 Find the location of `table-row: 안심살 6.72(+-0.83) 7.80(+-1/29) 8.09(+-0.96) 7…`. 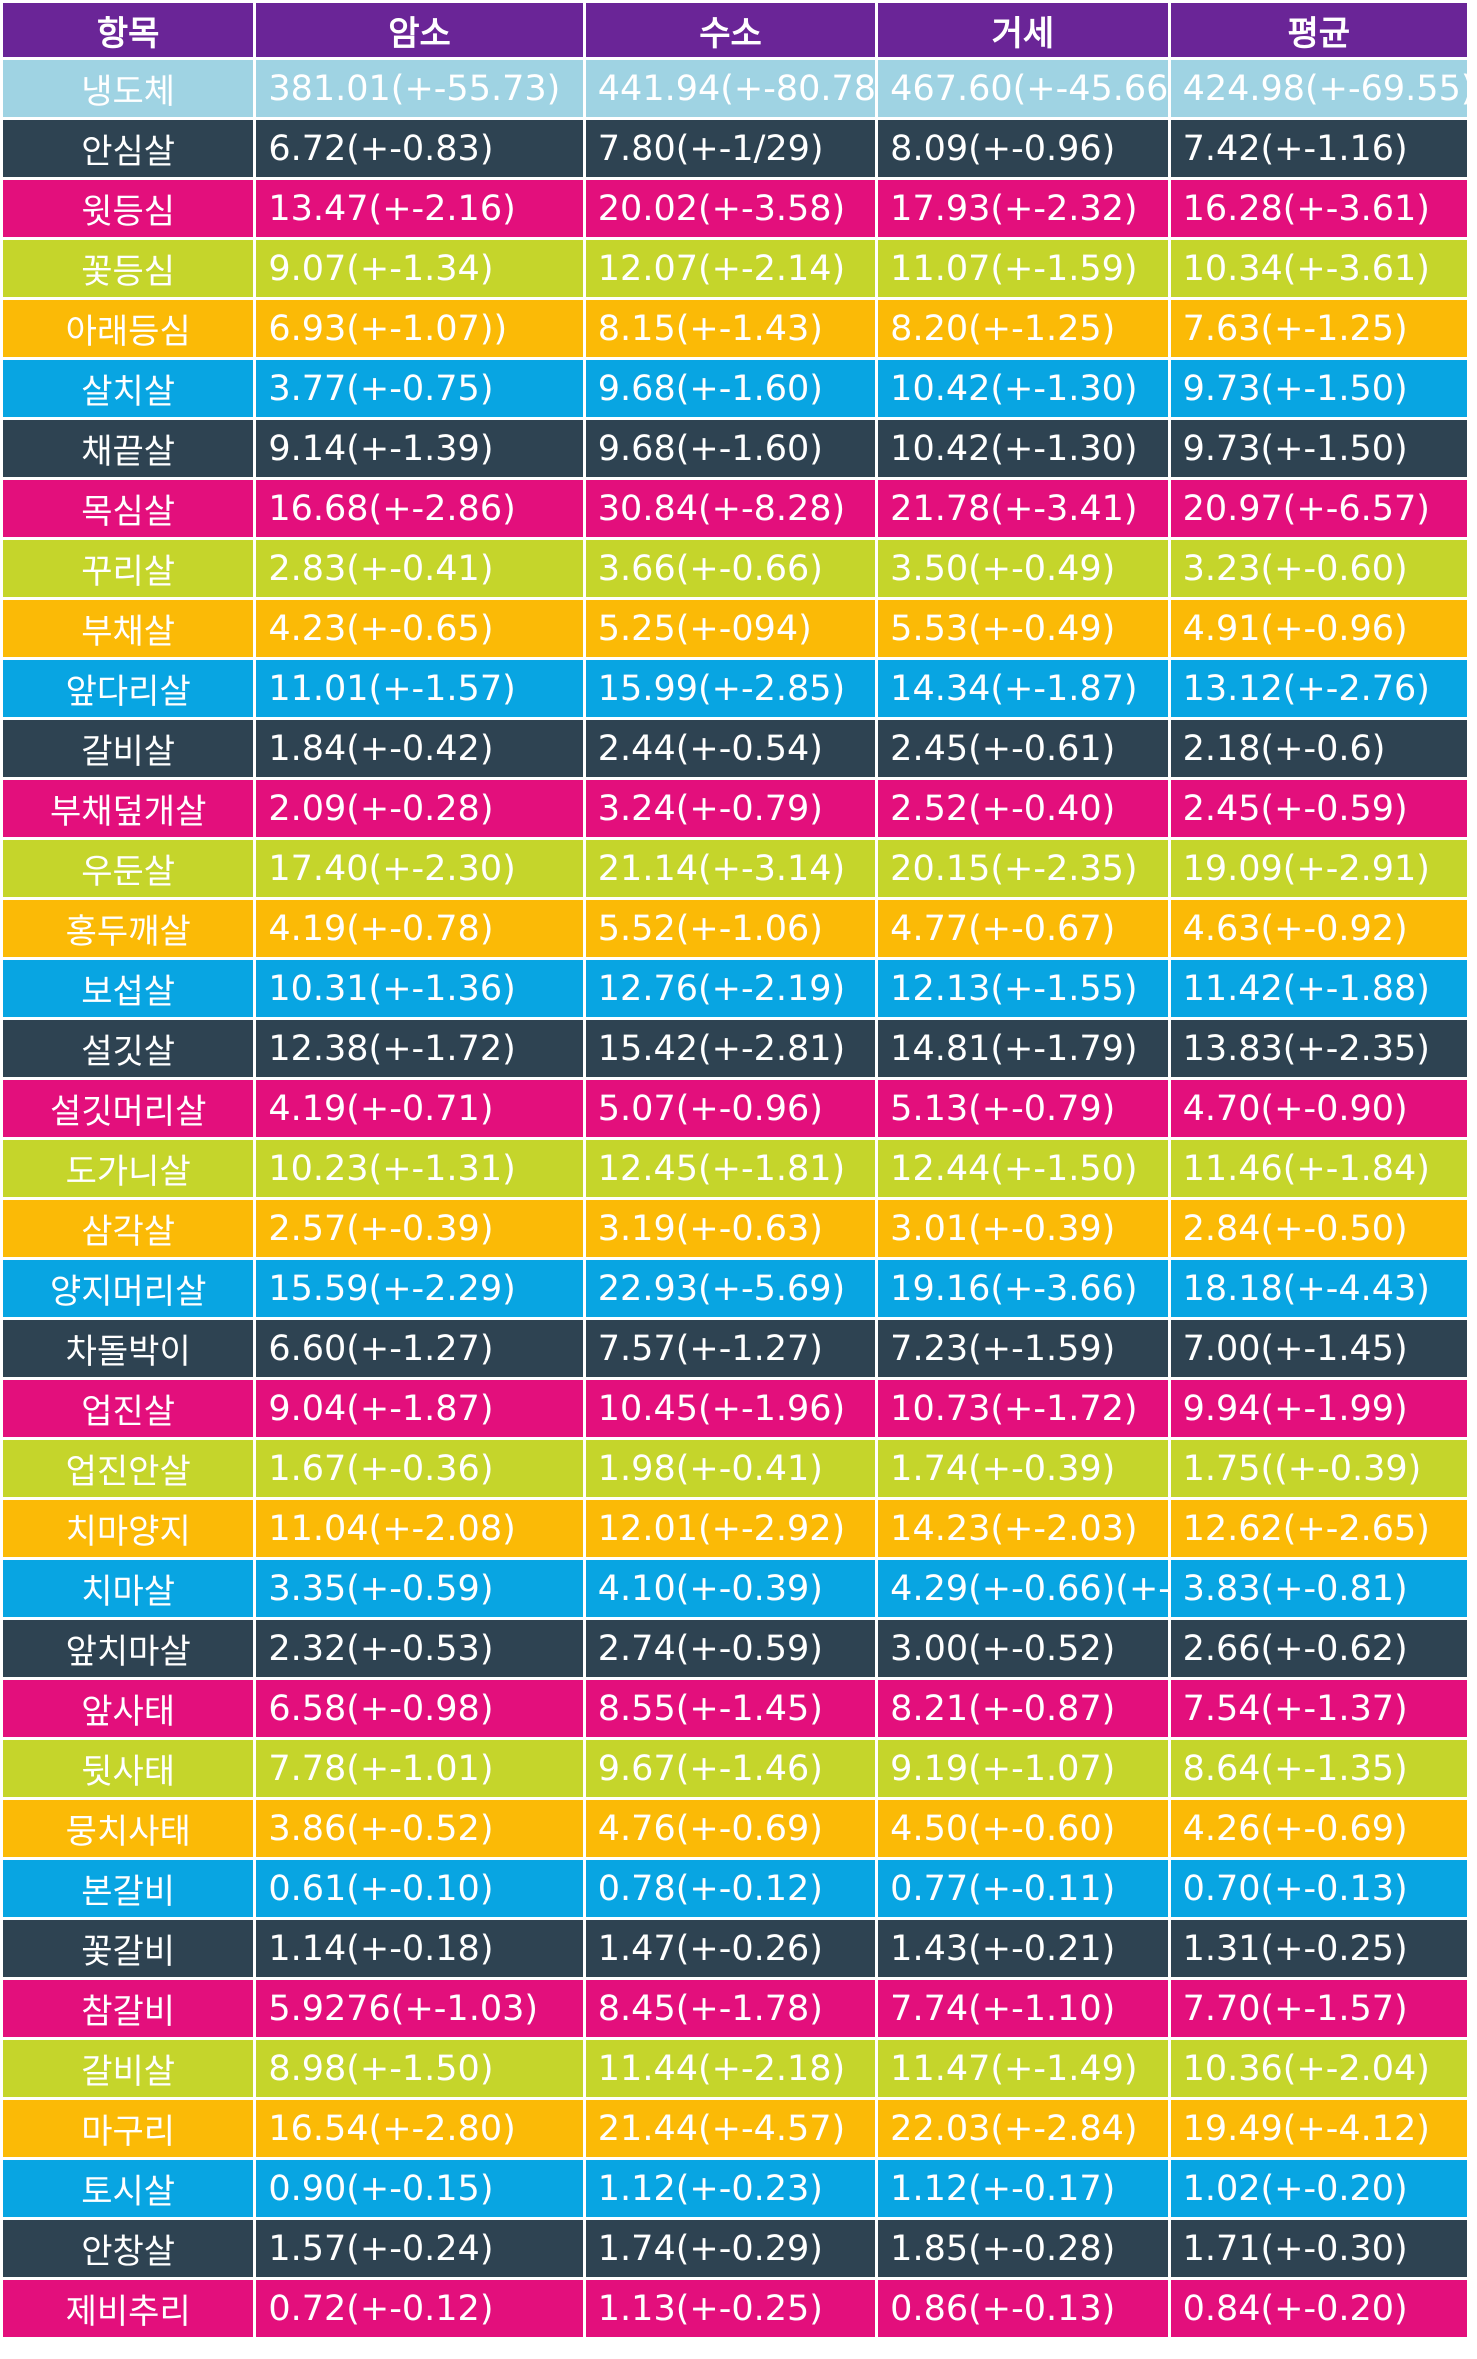

table-row: 안심살 6.72(+-0.83) 7.80(+-1/29) 8.09(+-0.96) 7… is located at coordinates (735, 148).